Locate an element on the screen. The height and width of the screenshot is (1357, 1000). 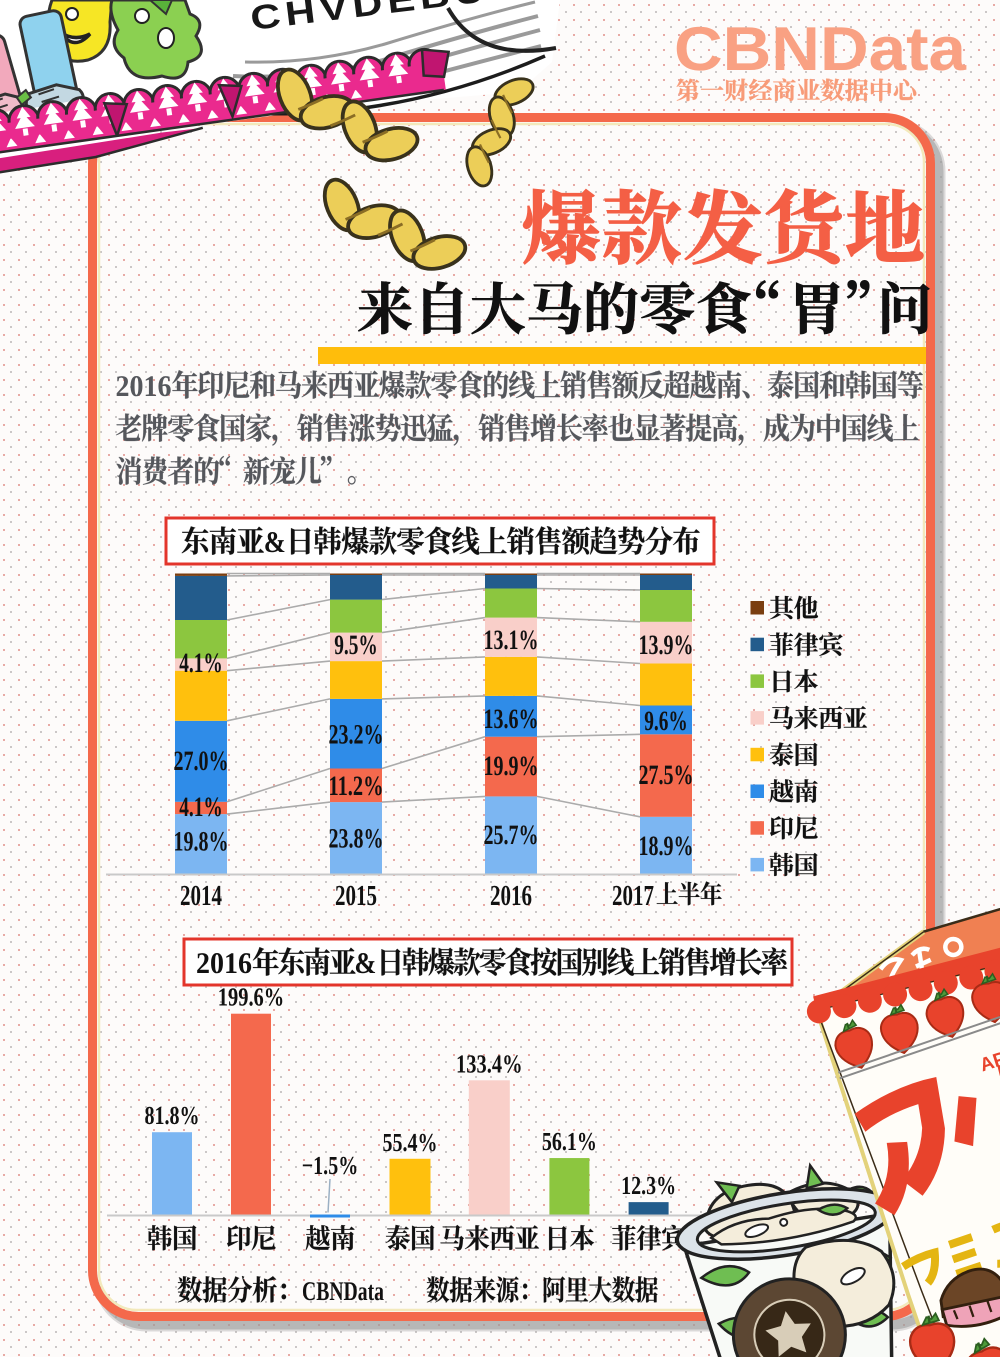
svg-text: 11.2% is located at coordinates (356, 786).